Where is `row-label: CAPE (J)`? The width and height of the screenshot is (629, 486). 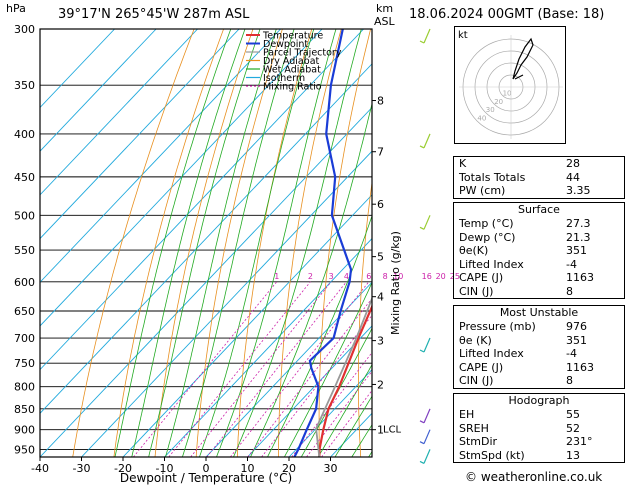
row-label: CAPE (J) is located at coordinates (481, 367).